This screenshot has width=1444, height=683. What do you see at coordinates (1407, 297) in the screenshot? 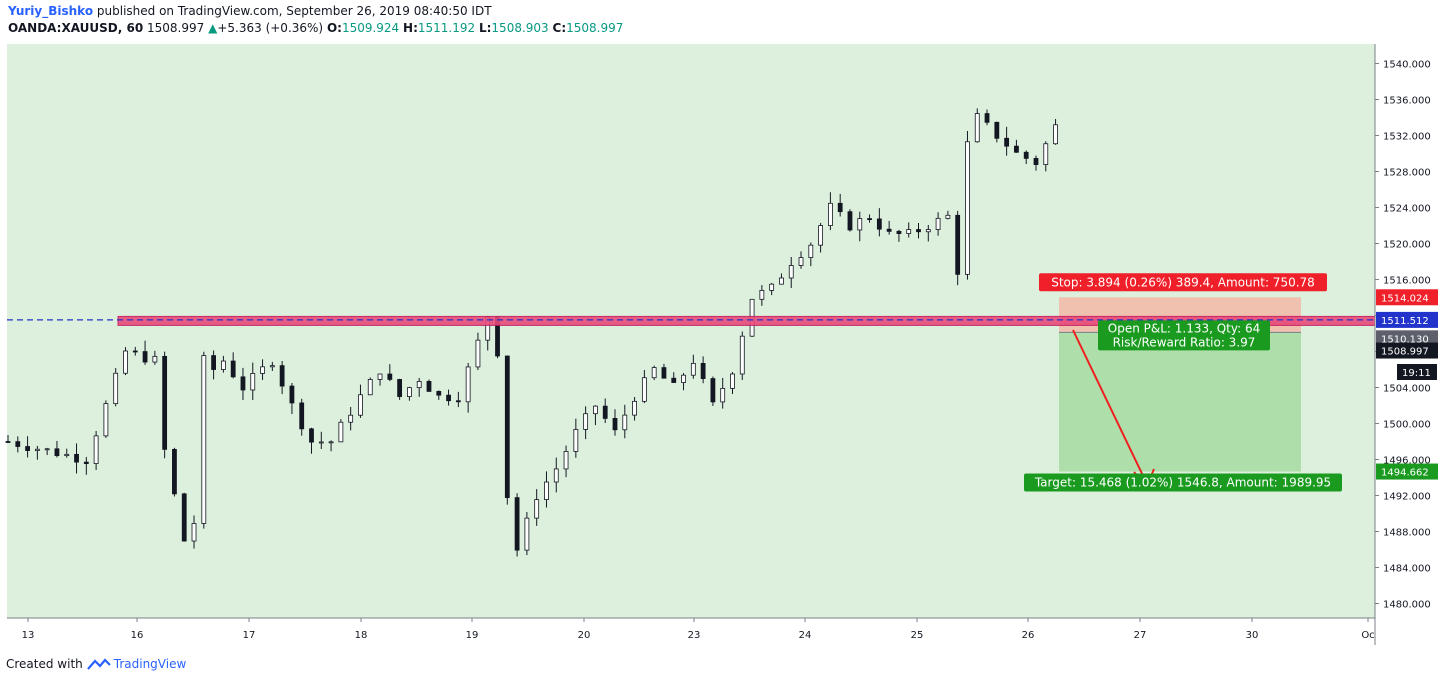
I see `stop-price-label-bg` at bounding box center [1407, 297].